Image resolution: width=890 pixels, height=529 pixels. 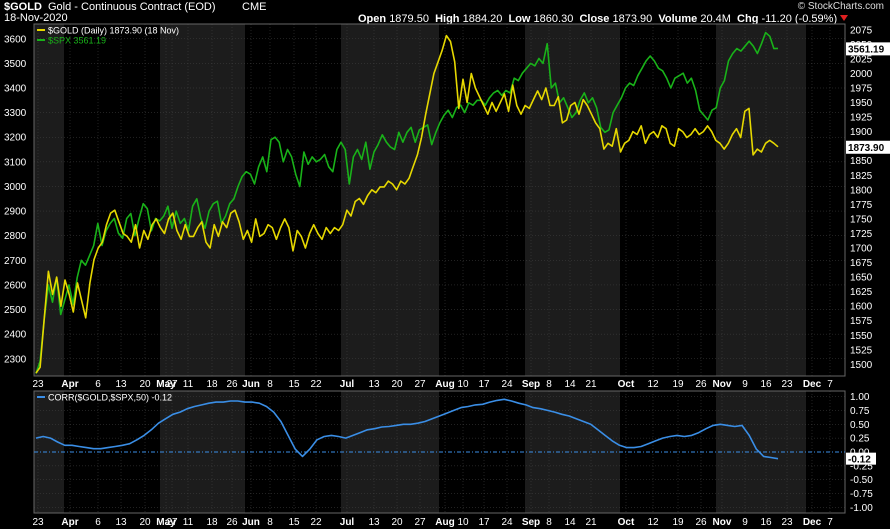 I want to click on spx-last-value-label: 3561.19, so click(x=866, y=49).